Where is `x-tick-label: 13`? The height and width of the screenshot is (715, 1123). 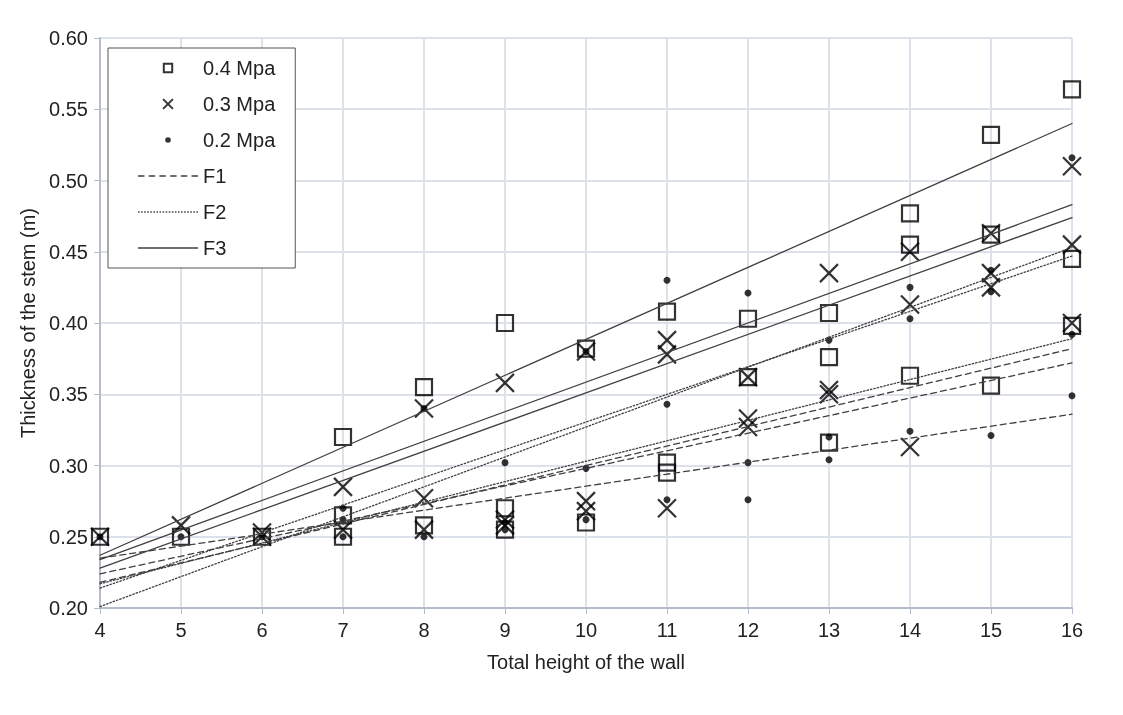
x-tick-label: 13 is located at coordinates (829, 630).